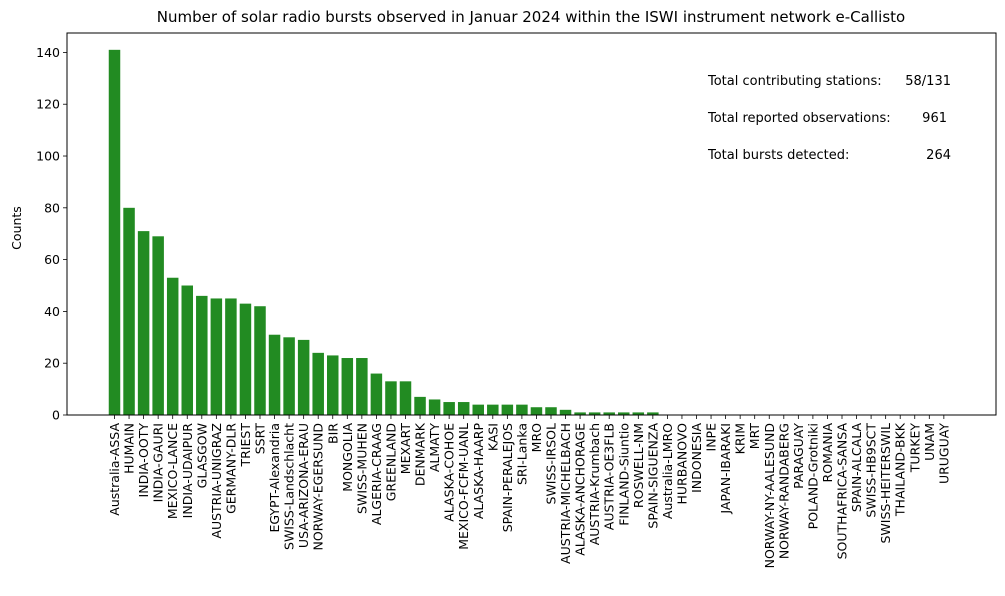  Describe the element at coordinates (696, 458) in the screenshot. I see `x-tick-label: INDONESIA` at that location.